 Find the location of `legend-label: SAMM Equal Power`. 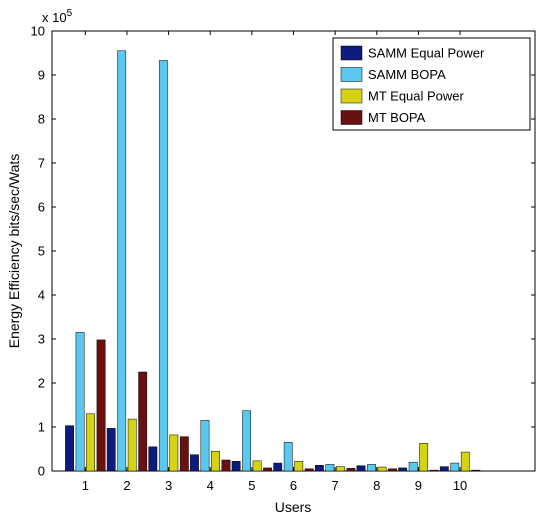

legend-label: SAMM Equal Power is located at coordinates (426, 53).